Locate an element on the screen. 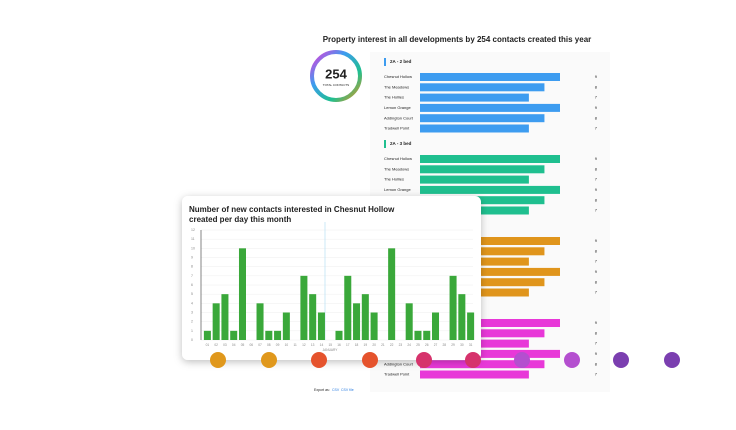  x-tick-label: 13 is located at coordinates (313, 345).